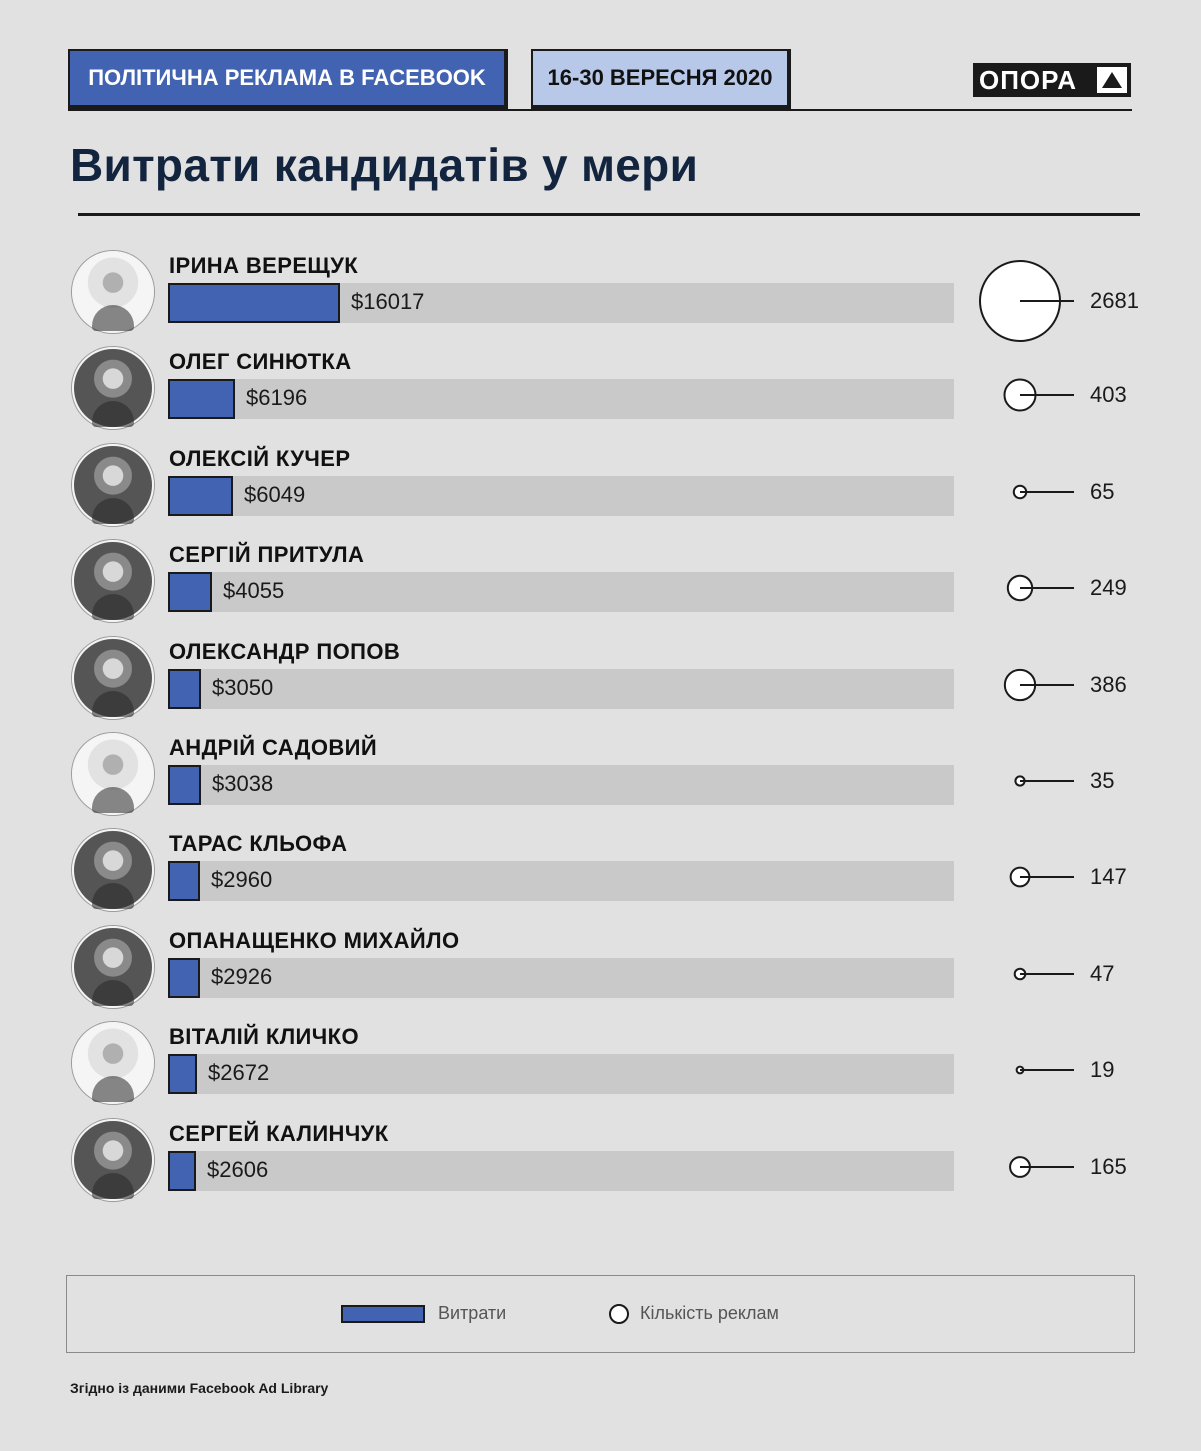 This screenshot has width=1201, height=1451. Describe the element at coordinates (243, 783) in the screenshot. I see `spend-label: $3038` at that location.